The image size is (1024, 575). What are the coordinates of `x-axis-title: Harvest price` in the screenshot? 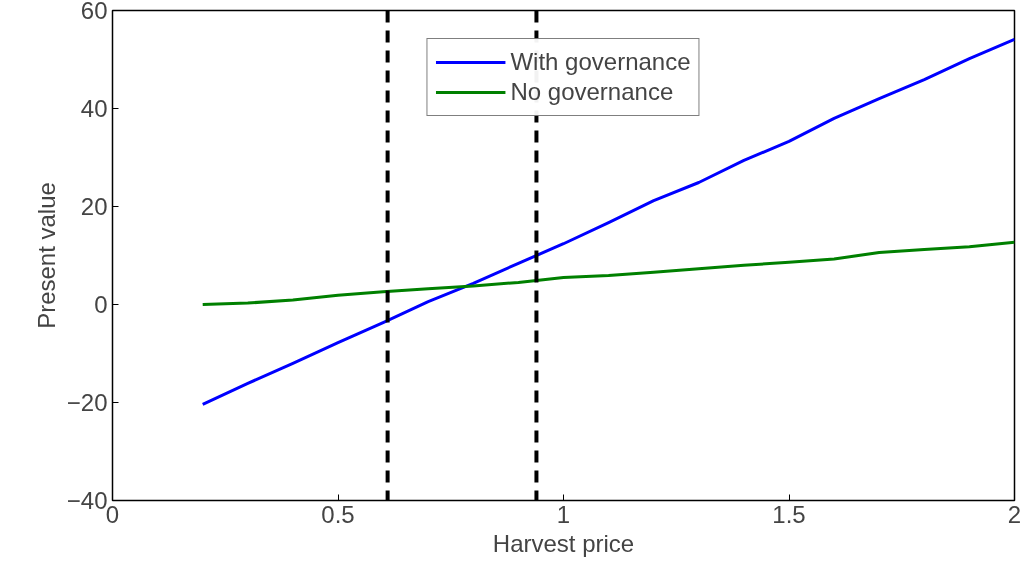 It's located at (563, 543).